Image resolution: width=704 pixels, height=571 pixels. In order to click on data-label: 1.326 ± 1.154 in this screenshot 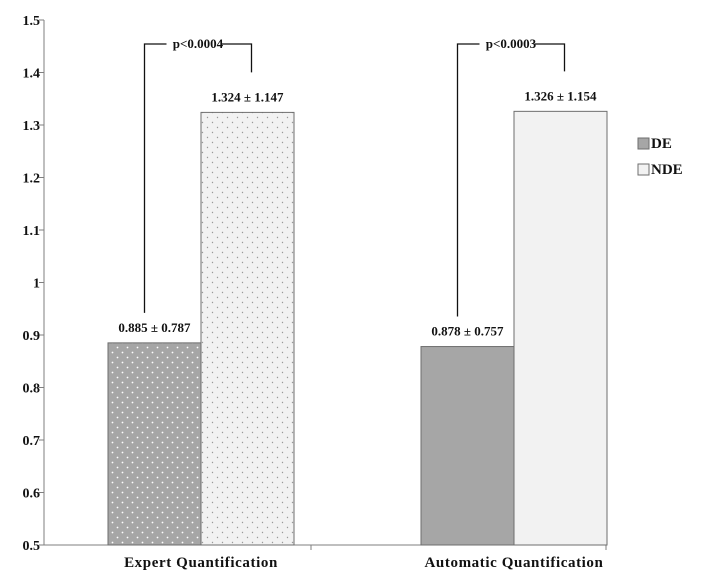, I will do `click(560, 95)`.